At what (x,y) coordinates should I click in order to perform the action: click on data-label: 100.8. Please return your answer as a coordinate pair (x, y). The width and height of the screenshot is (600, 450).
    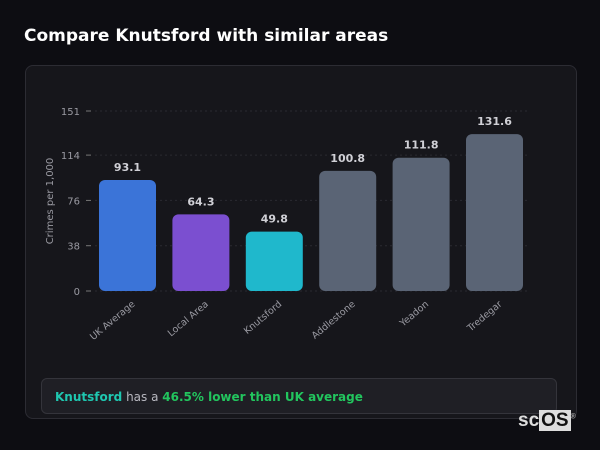
    Looking at the image, I should click on (347, 158).